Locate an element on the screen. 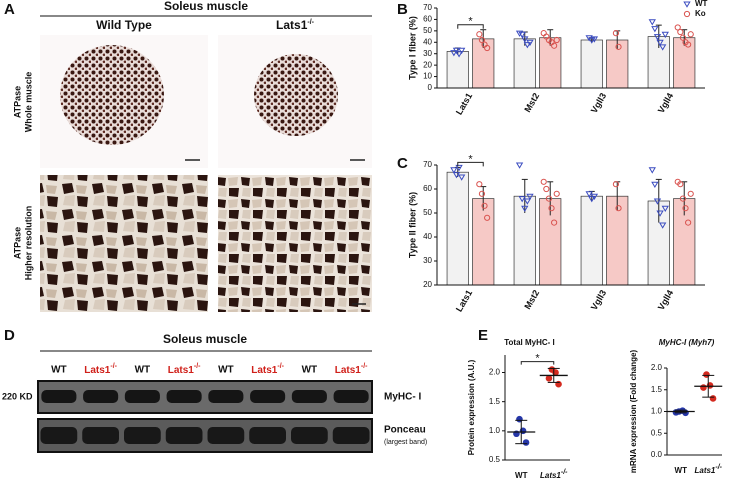  y-axis-label: Type I fiber (%) is located at coordinates (412, 48).